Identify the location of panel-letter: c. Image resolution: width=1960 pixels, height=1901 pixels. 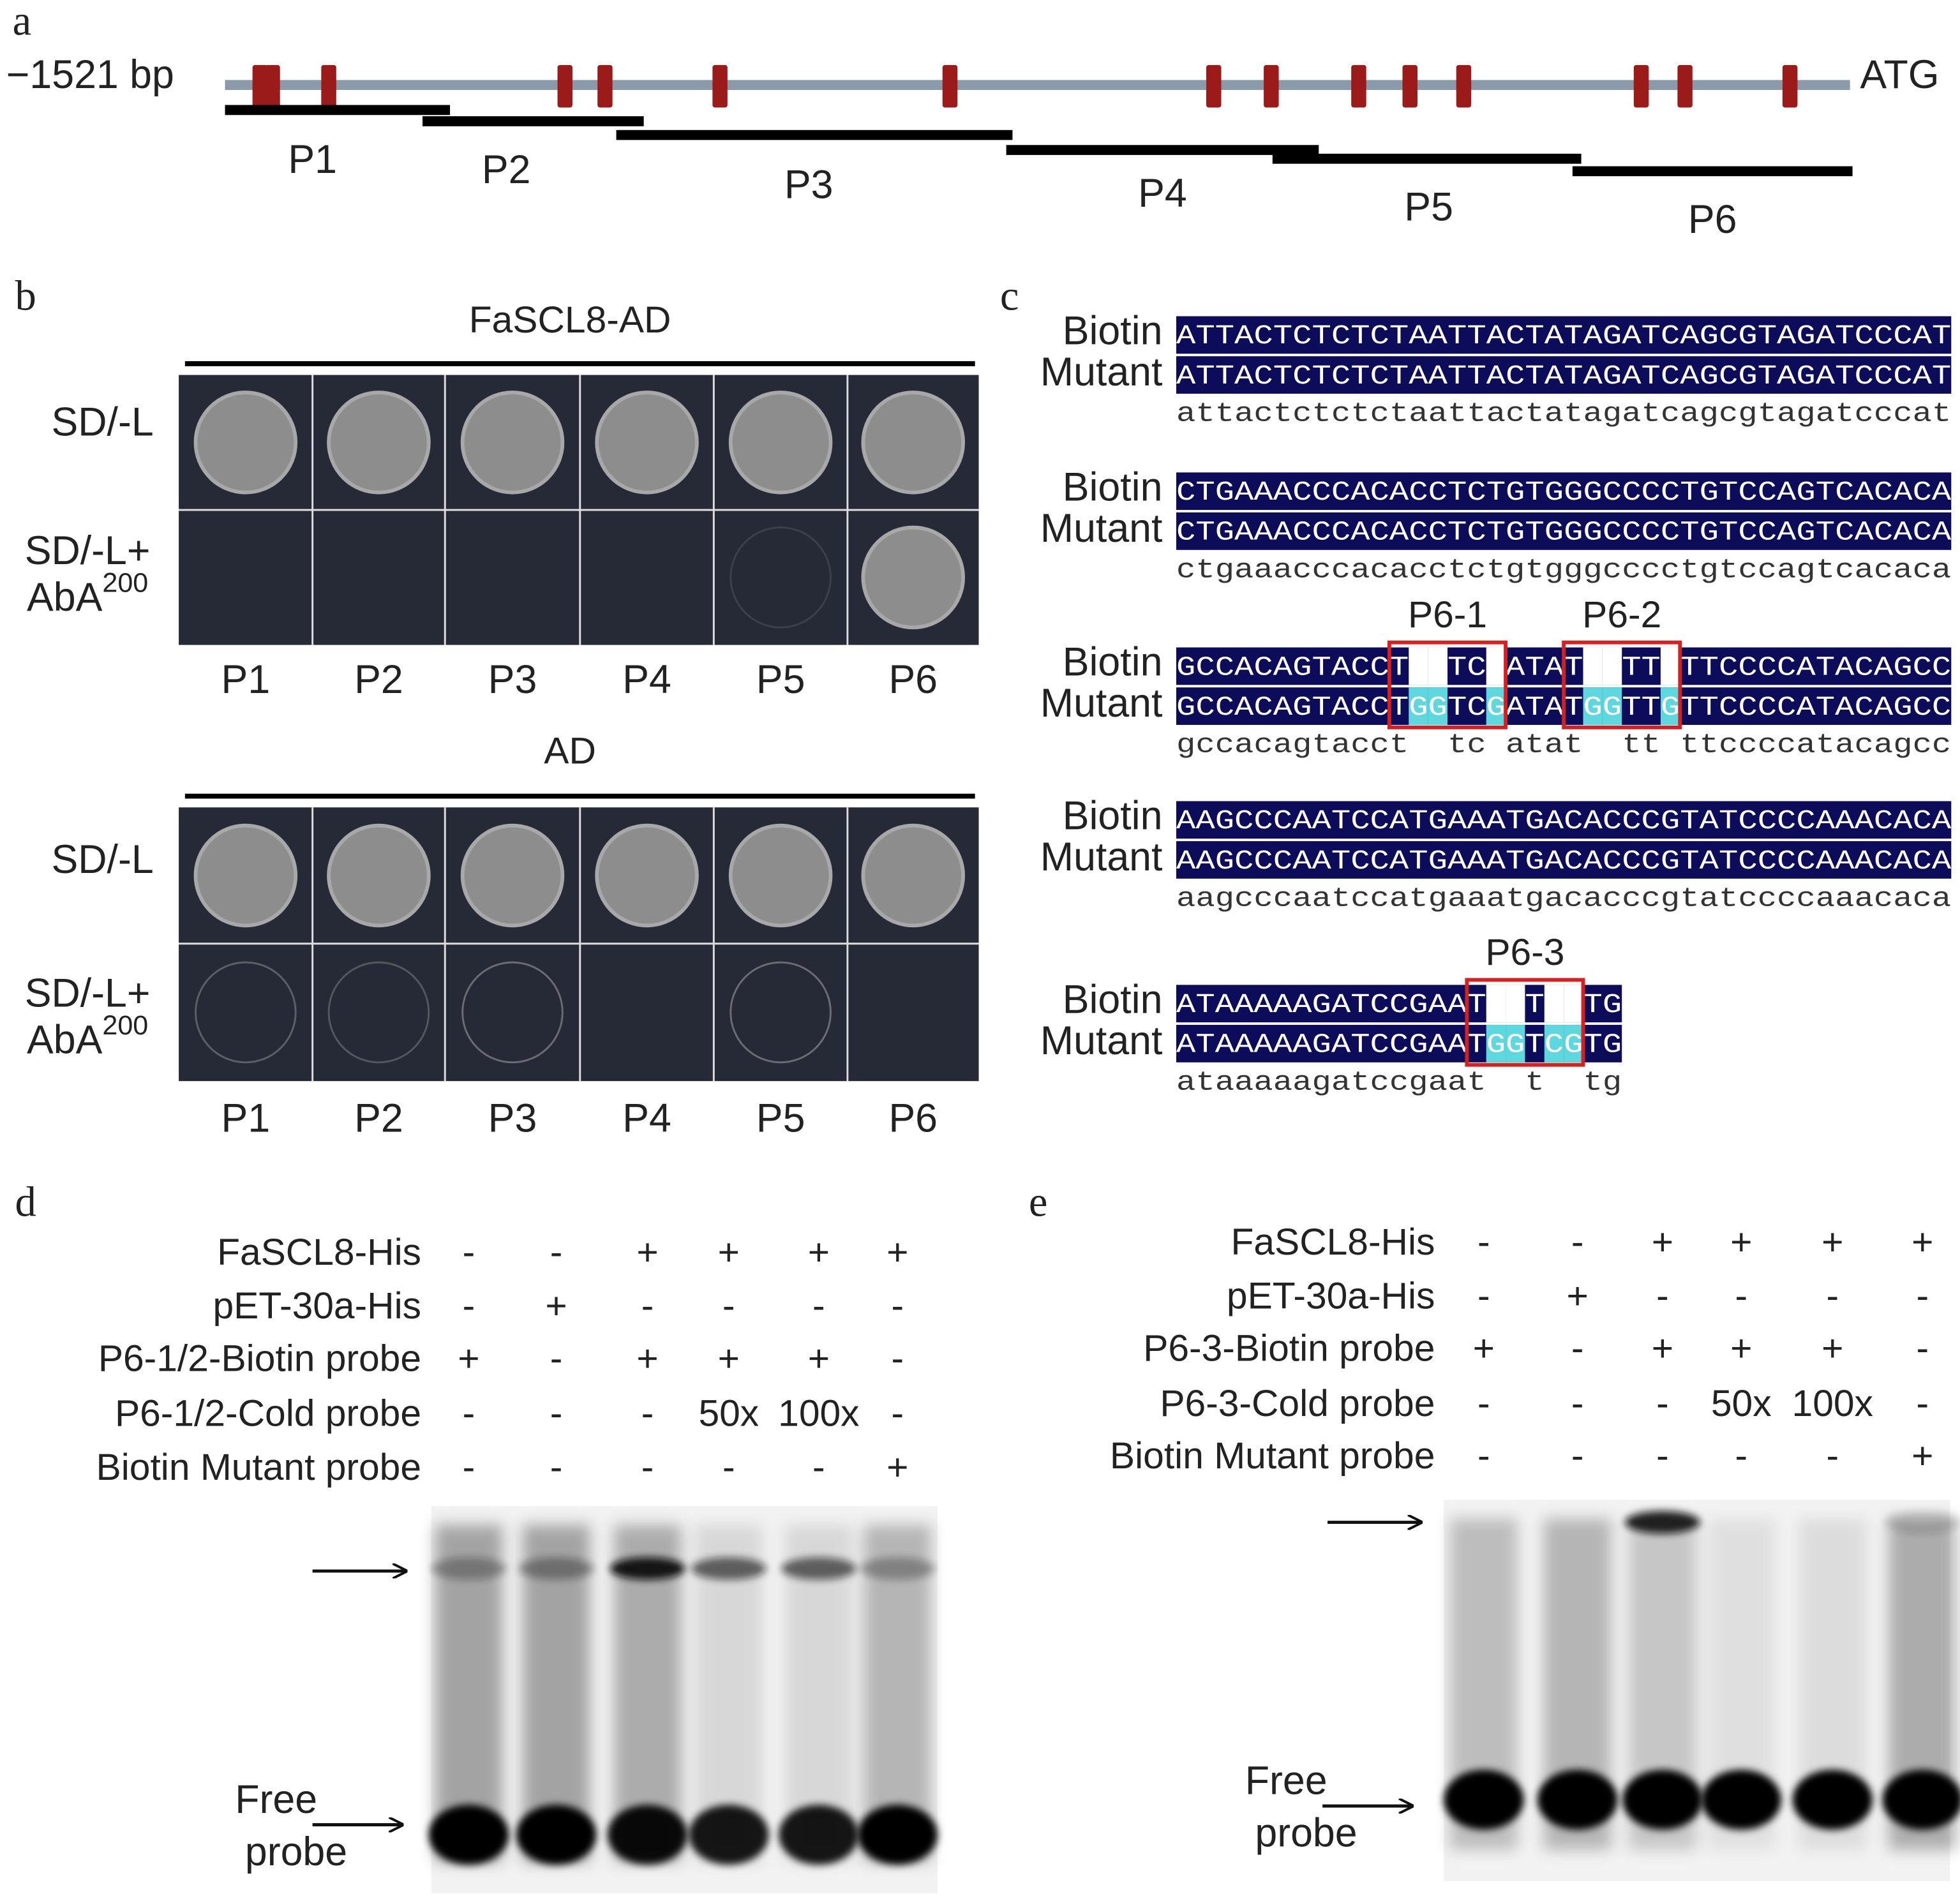
(1010, 295).